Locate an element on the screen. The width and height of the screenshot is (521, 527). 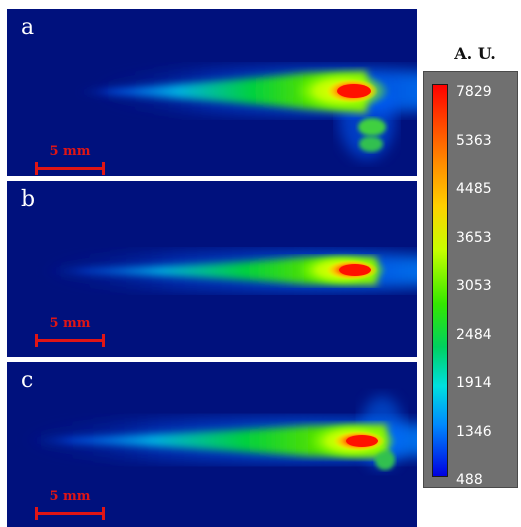
color-bar is located at coordinates (440, 280).